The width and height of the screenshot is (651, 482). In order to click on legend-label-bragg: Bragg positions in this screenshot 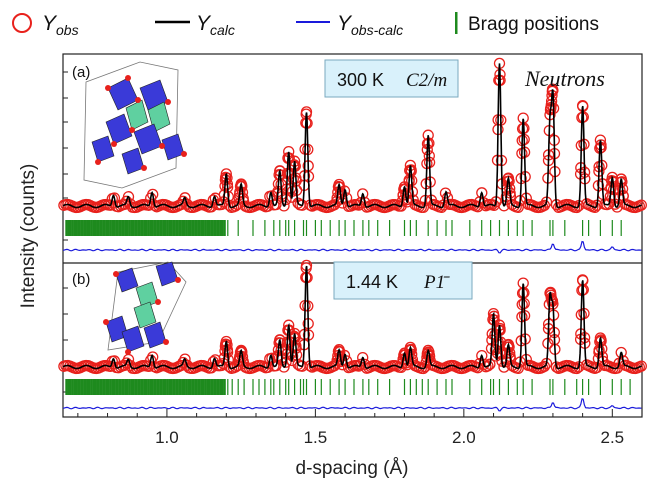, I will do `click(533, 24)`.